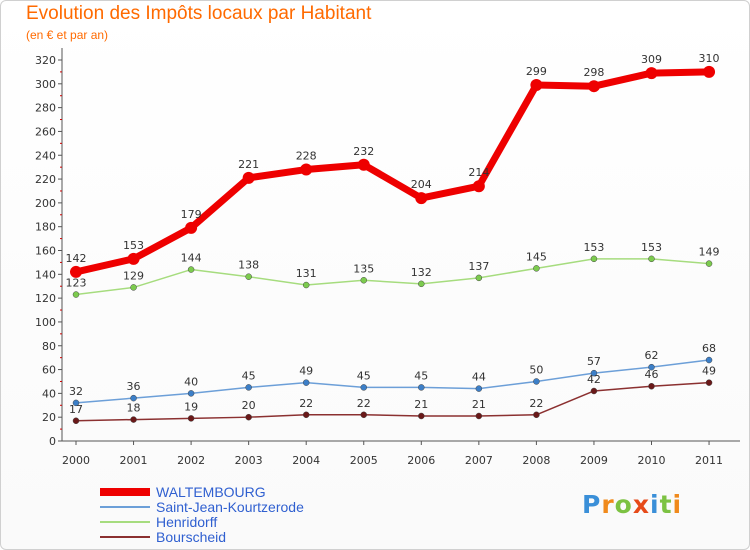  What do you see at coordinates (536, 460) in the screenshot?
I see `x-tick-label: 2008` at bounding box center [536, 460].